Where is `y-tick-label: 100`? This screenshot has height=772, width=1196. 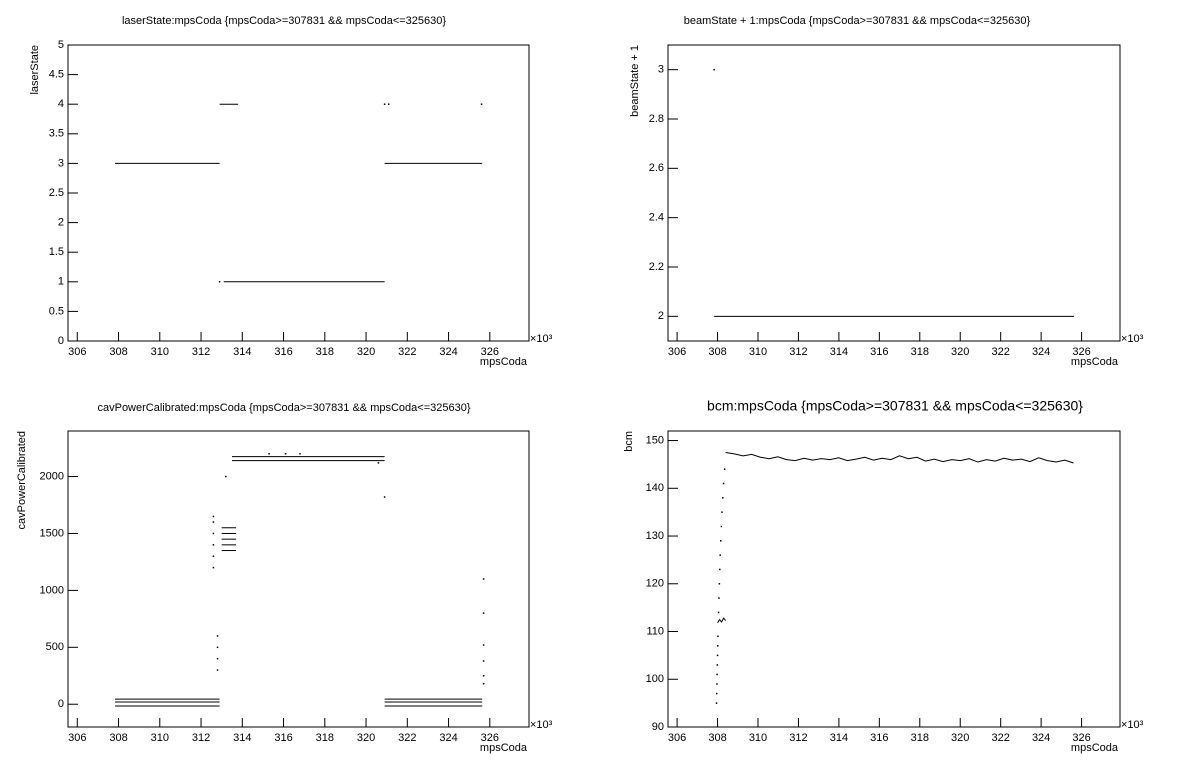
y-tick-label: 100 is located at coordinates (655, 679).